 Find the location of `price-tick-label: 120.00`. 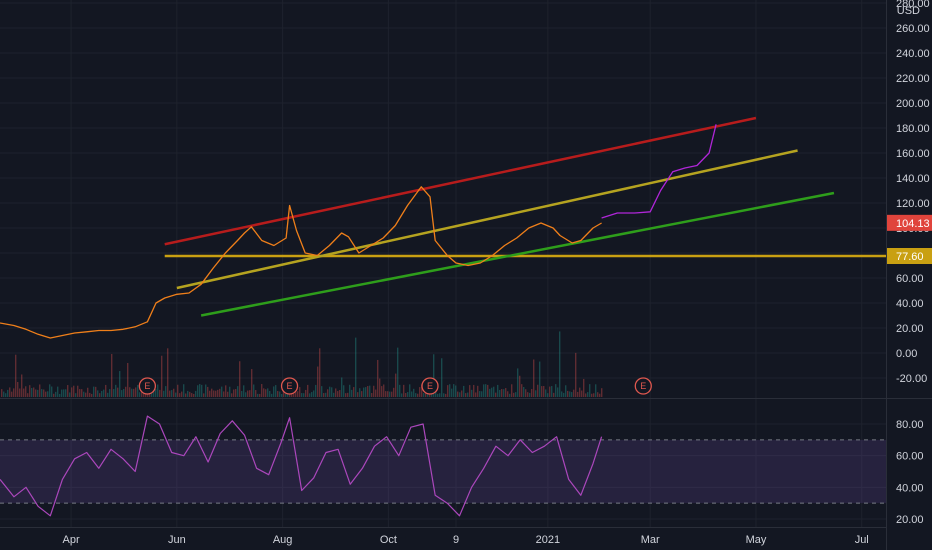

price-tick-label: 120.00 is located at coordinates (913, 204).